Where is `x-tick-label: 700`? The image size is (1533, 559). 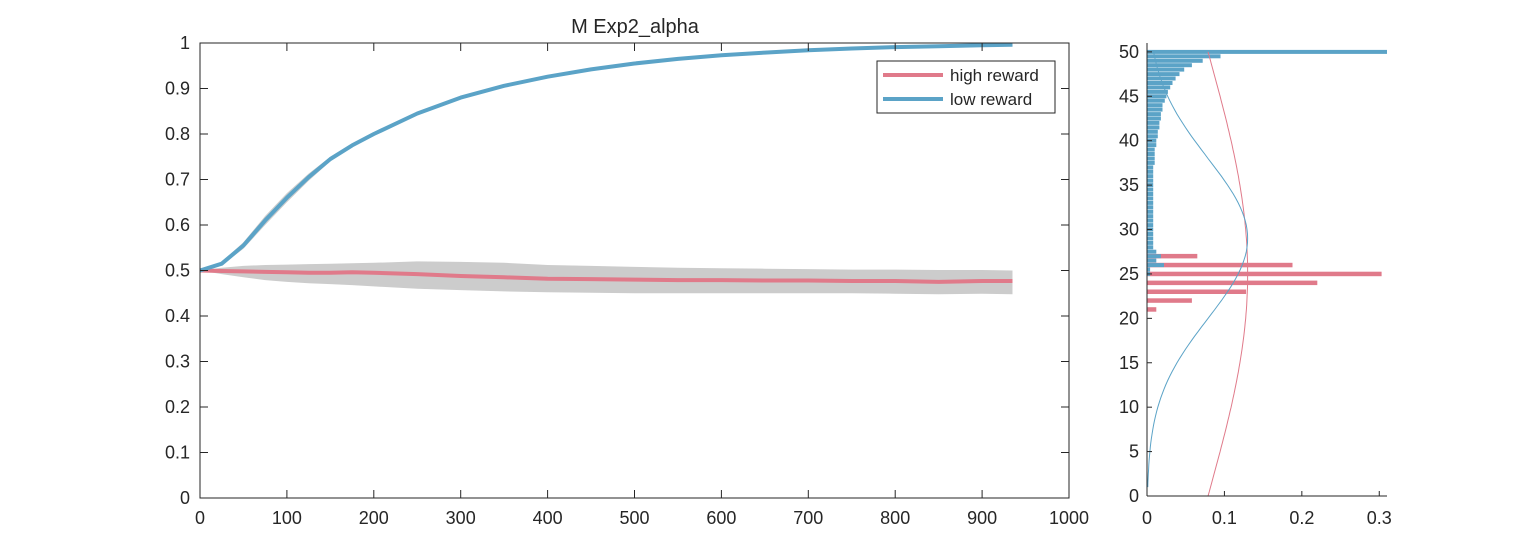 x-tick-label: 700 is located at coordinates (808, 518).